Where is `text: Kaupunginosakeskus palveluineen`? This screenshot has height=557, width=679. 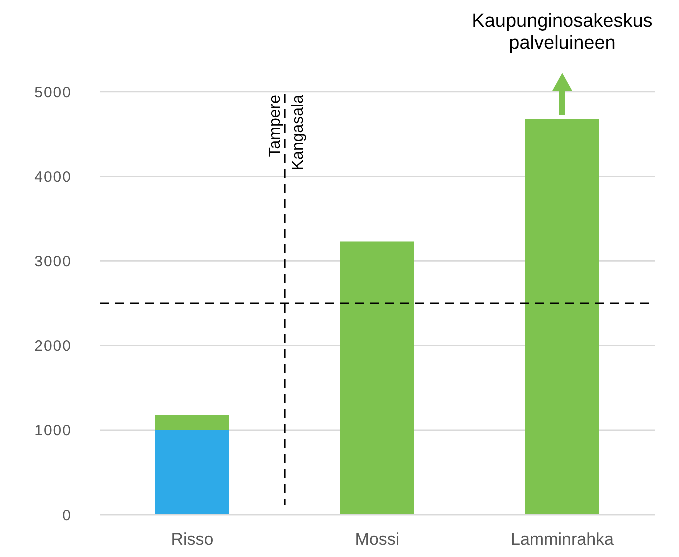
text: Kaupunginosakeskus palveluineen is located at coordinates (562, 32).